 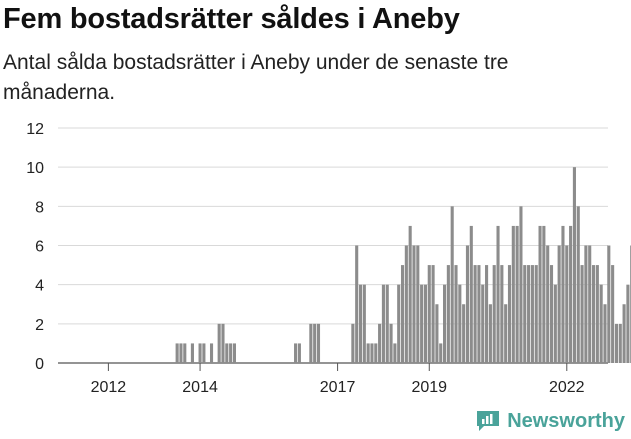 I want to click on y-tick-label: 10, so click(x=35, y=168).